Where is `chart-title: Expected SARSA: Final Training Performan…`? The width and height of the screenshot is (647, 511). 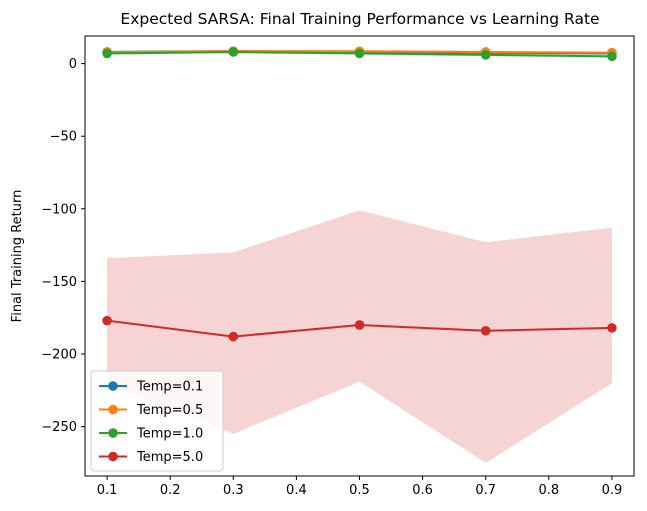 chart-title: Expected SARSA: Final Training Performan… is located at coordinates (359, 19).